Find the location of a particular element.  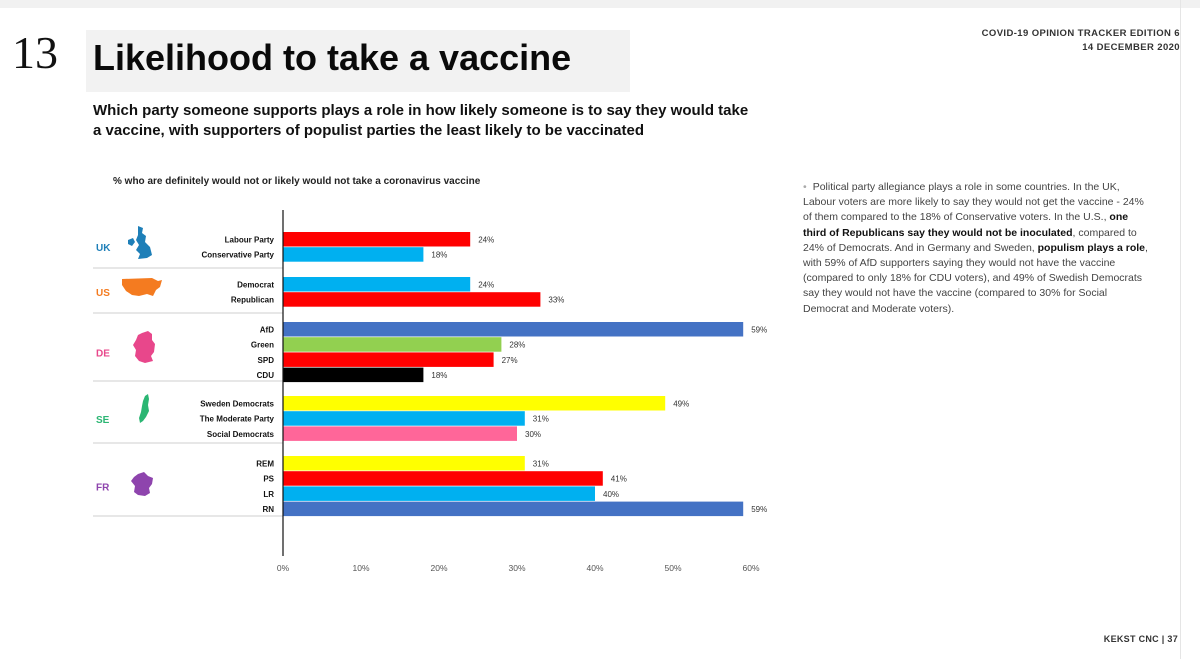

sweden-map-icon is located at coordinates (144, 408).